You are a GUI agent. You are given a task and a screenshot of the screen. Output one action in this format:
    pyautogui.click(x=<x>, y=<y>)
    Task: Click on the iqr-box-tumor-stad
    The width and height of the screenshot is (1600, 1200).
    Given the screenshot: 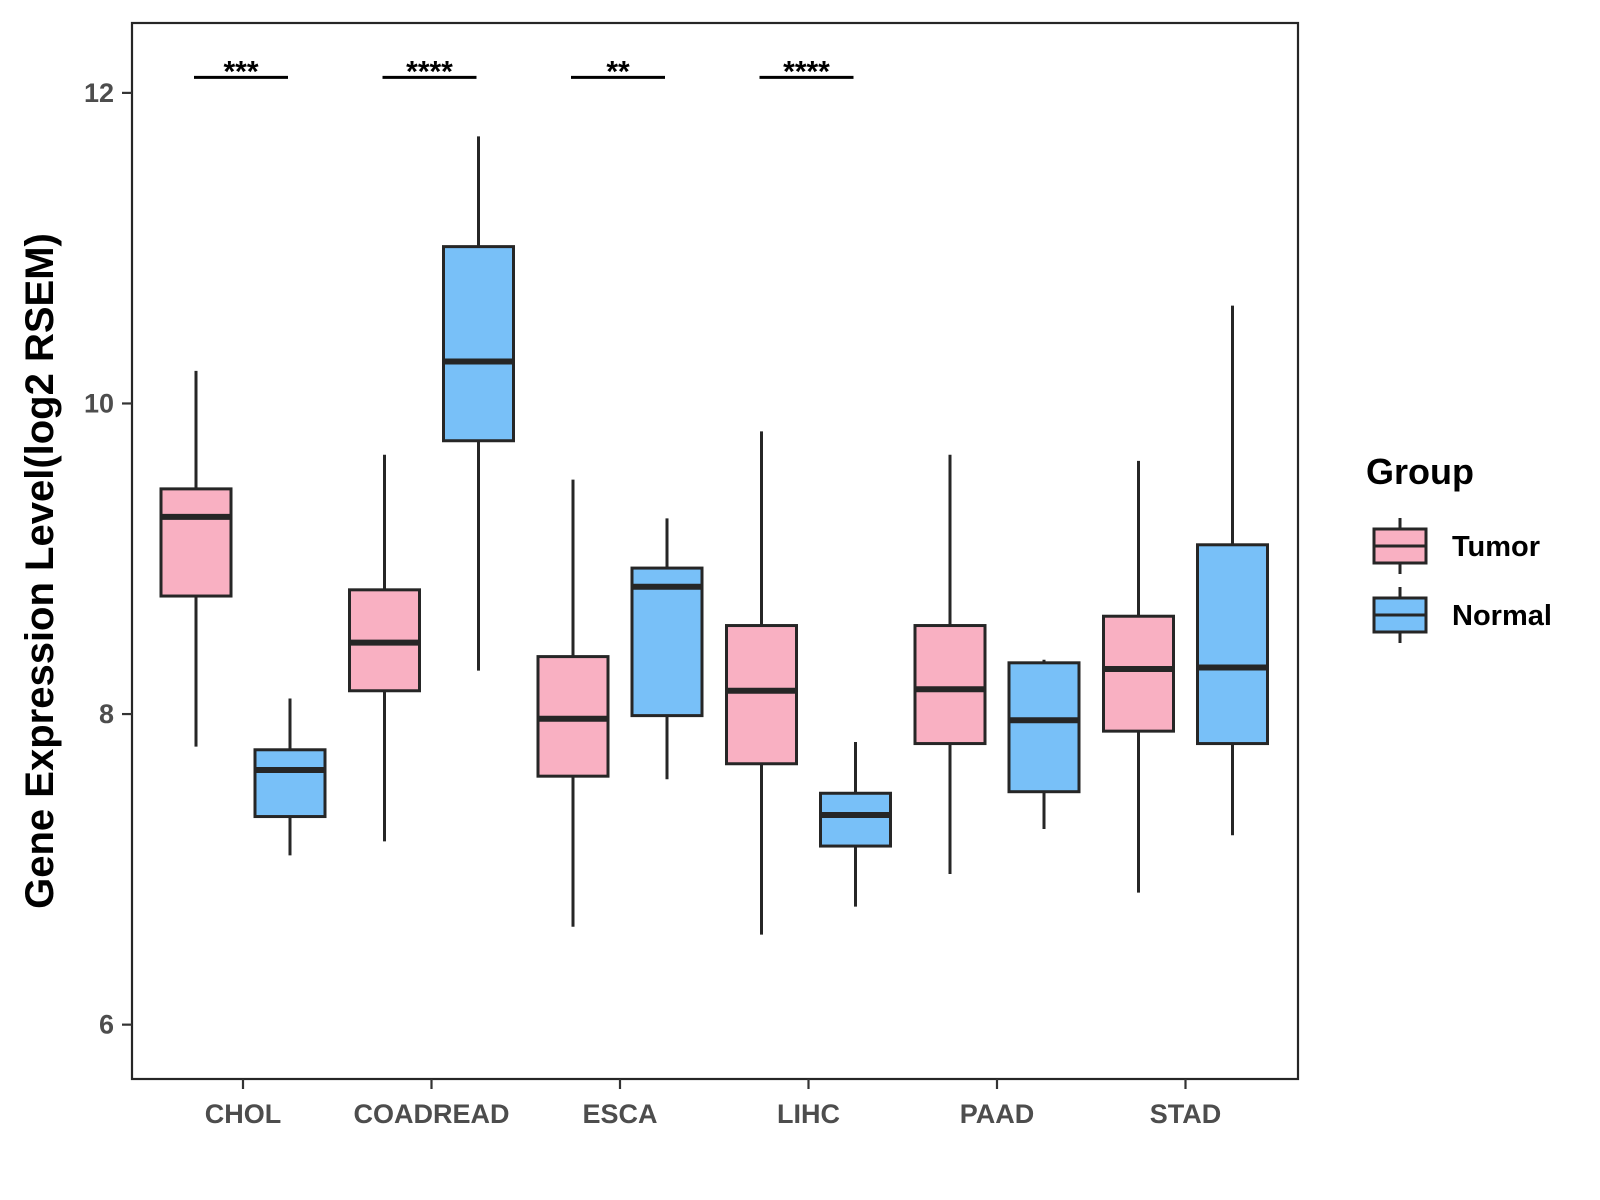 What is the action you would take?
    pyautogui.click(x=1138, y=673)
    